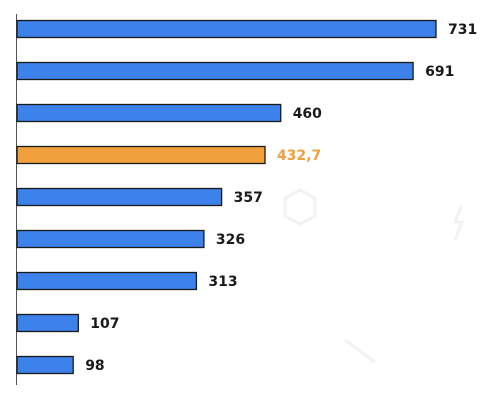 The image size is (500, 402). I want to click on value-label-9: 98, so click(94, 366).